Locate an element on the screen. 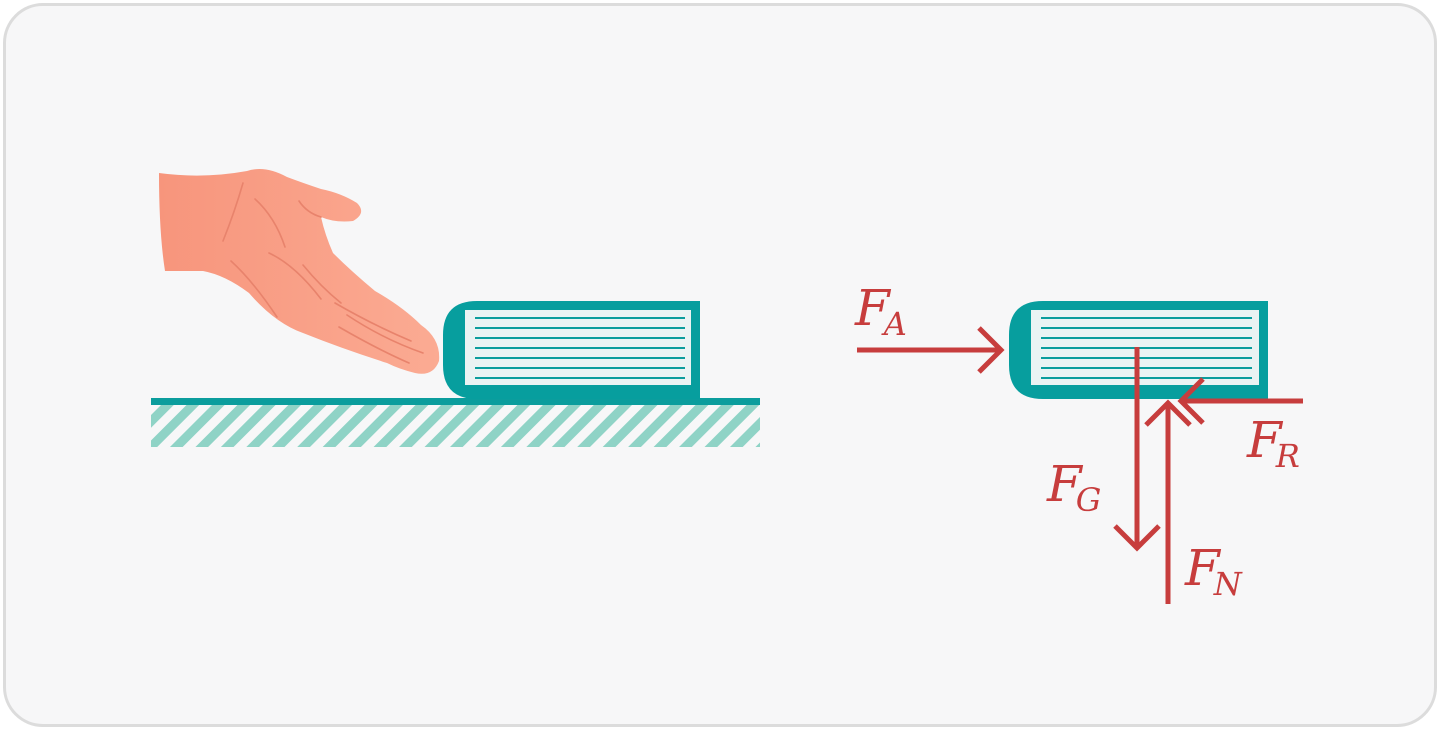 Image resolution: width=1440 pixels, height=730 pixels. friction-force-arrow is located at coordinates (1240, 401).